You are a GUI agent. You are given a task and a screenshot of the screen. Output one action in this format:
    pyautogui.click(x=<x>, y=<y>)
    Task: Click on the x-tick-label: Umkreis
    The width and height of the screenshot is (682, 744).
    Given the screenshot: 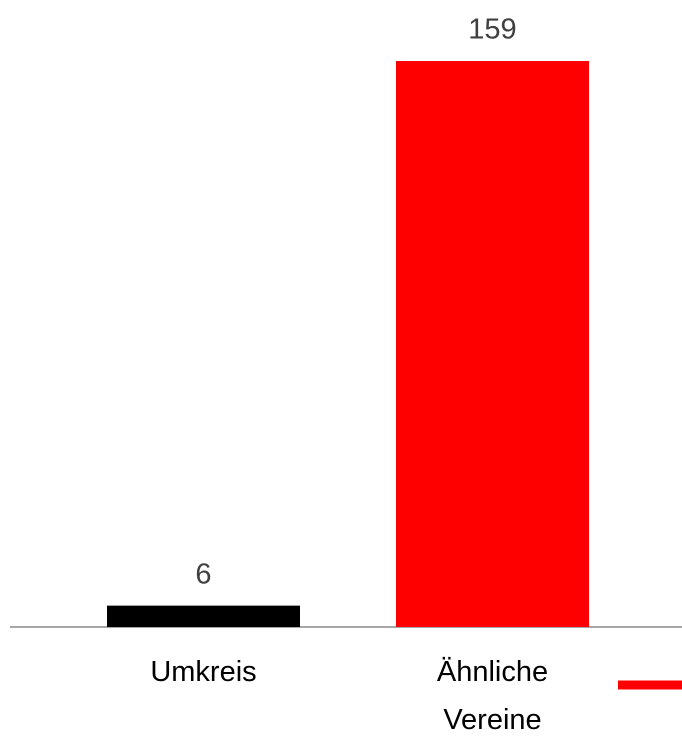 What is the action you would take?
    pyautogui.click(x=203, y=672)
    